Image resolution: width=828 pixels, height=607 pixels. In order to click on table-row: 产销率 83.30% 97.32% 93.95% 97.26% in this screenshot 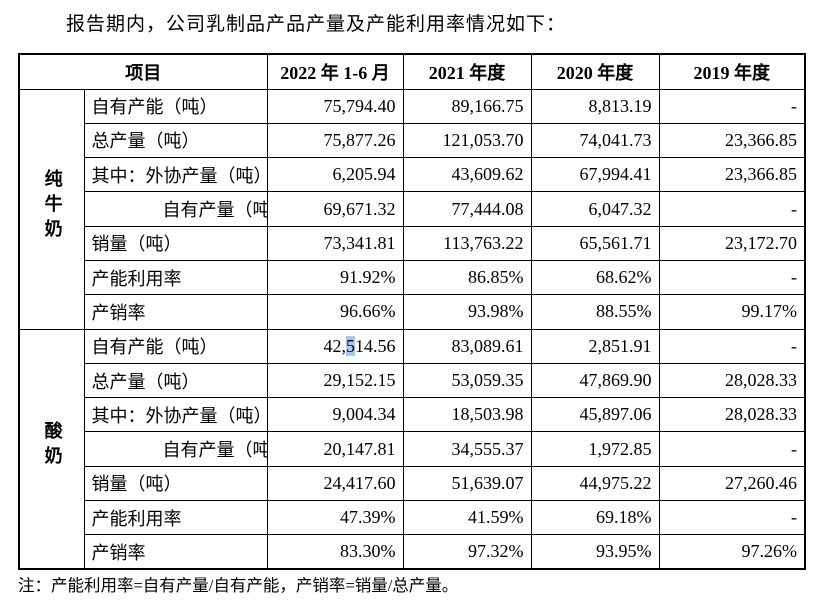, I will do `click(412, 552)`.